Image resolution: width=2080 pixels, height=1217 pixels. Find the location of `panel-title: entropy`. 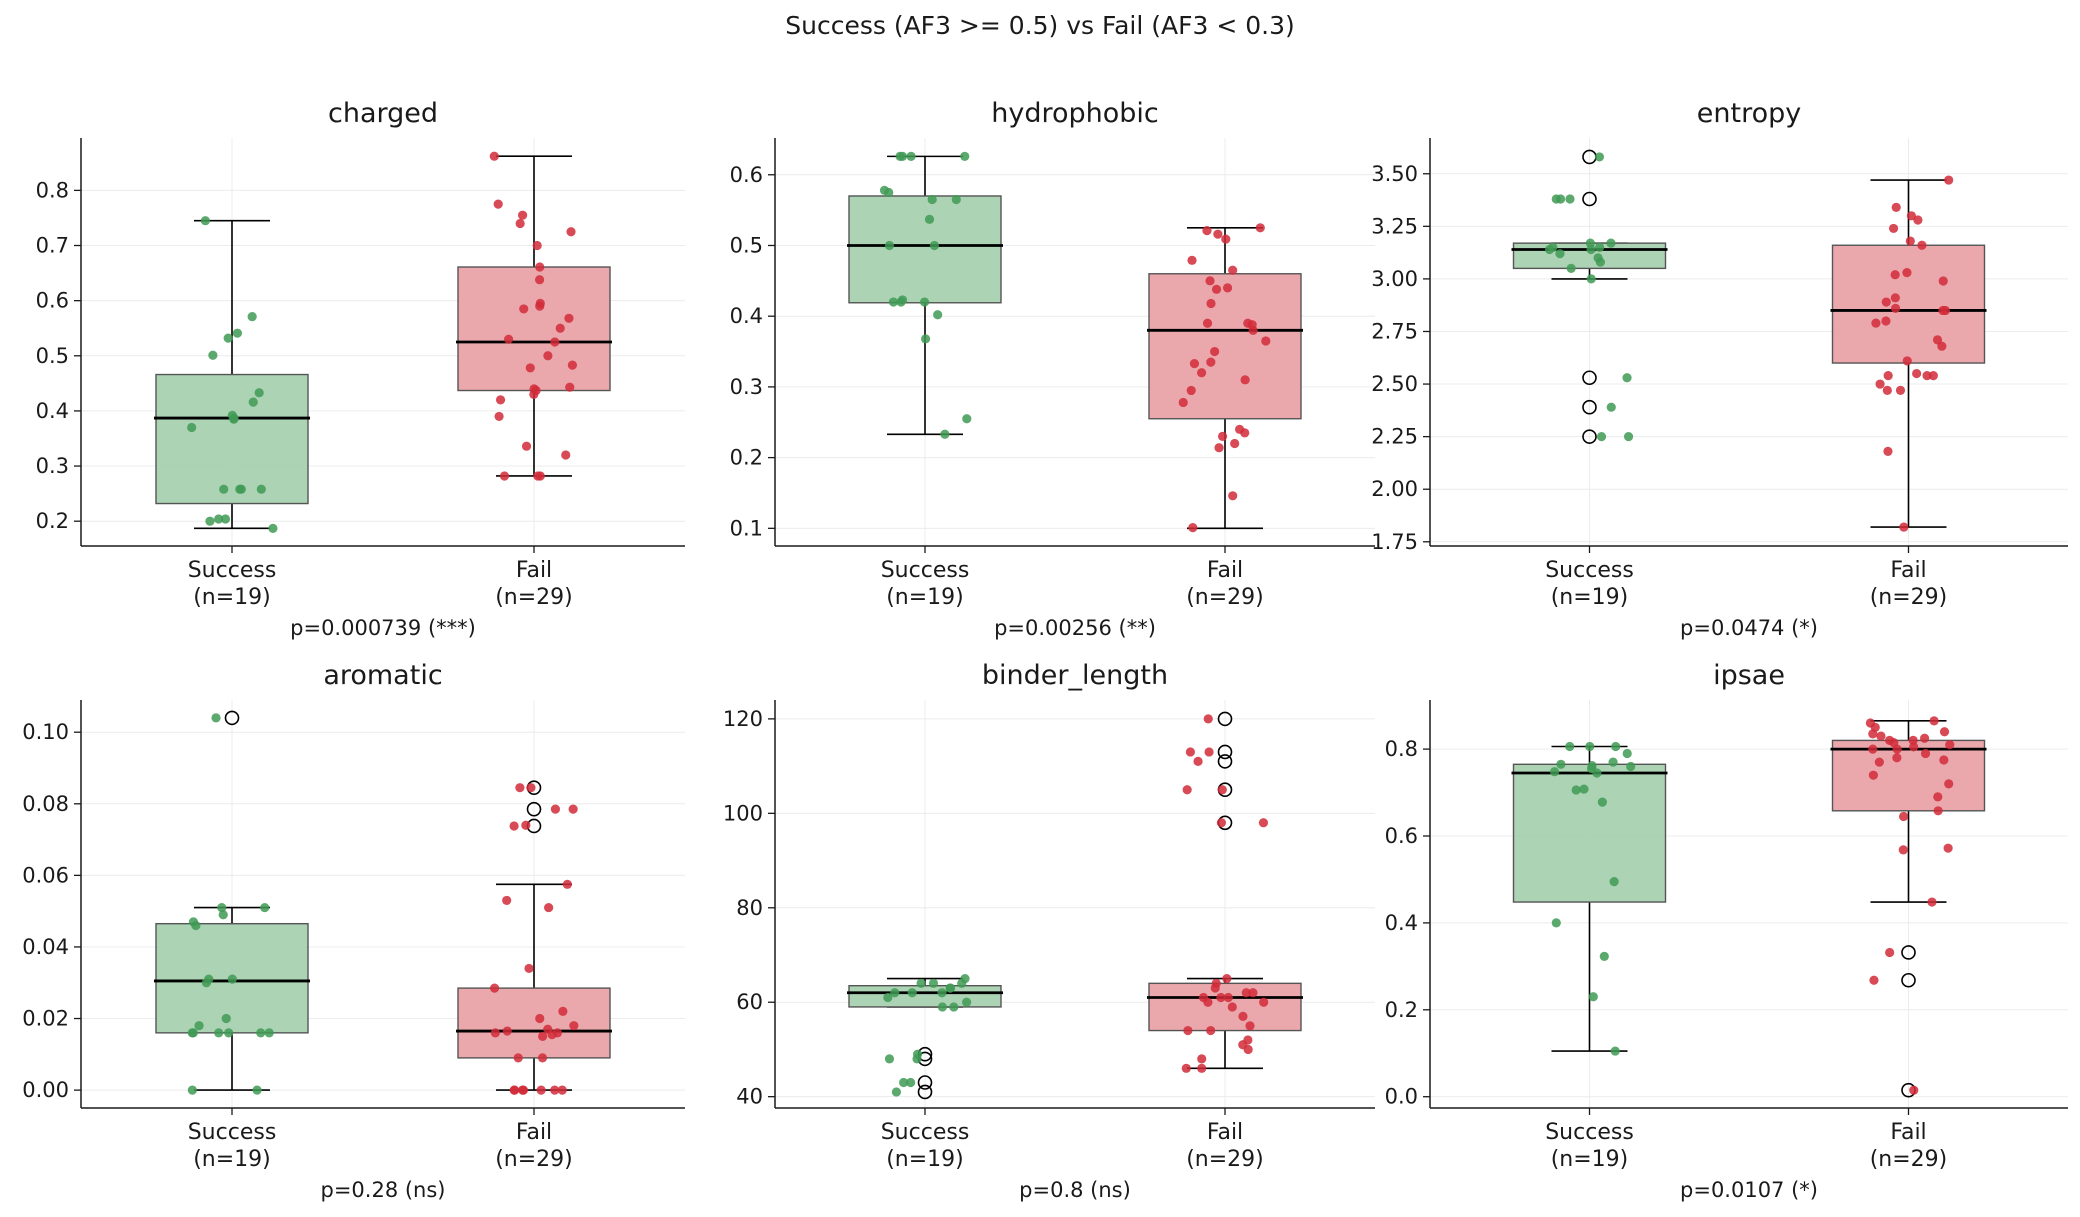

panel-title: entropy is located at coordinates (1749, 113).